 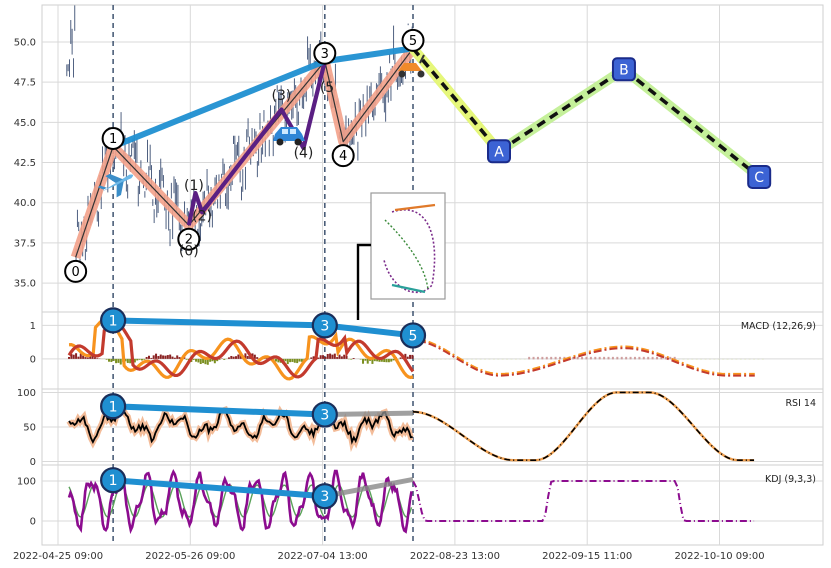 What do you see at coordinates (219, 410) in the screenshot?
I see `rsi-trend-line` at bounding box center [219, 410].